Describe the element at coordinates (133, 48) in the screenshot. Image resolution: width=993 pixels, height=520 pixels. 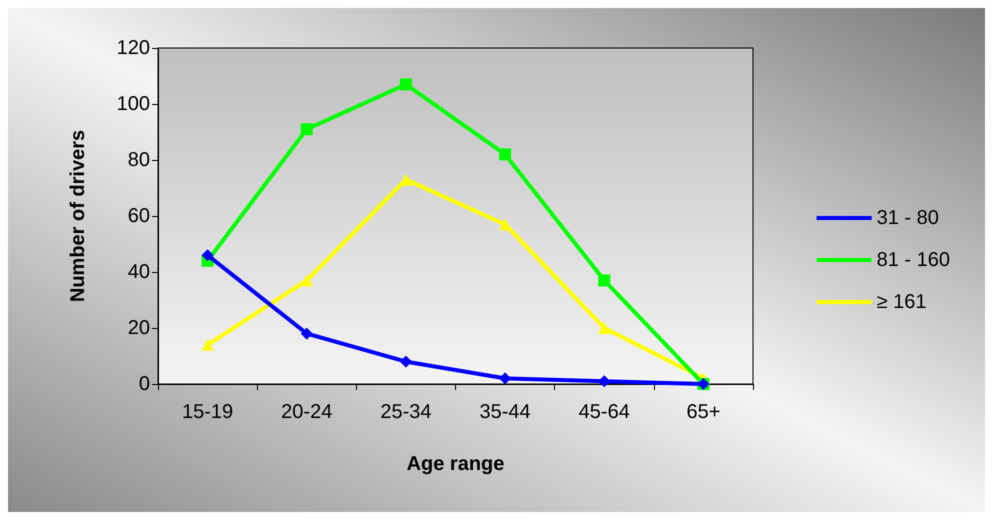
I see `y-tick-label: 120` at that location.